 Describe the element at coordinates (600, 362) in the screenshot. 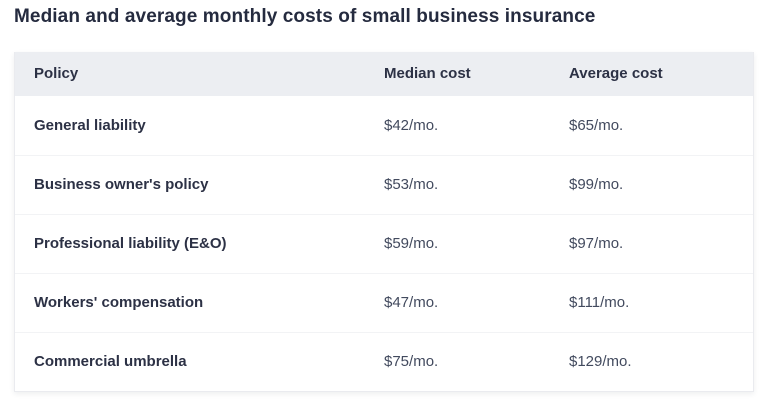

I see `average-cost-value: $129/mo.` at that location.